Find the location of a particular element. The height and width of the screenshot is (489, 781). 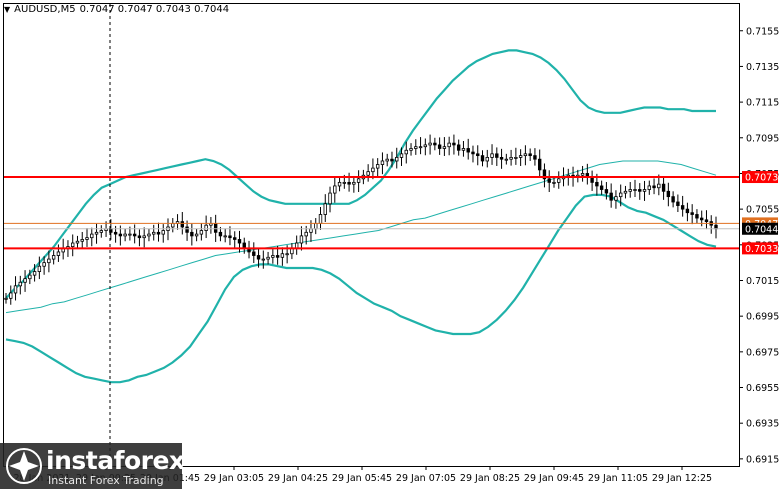

dropdown-triangle-icon: ▼ is located at coordinates (7, 9).